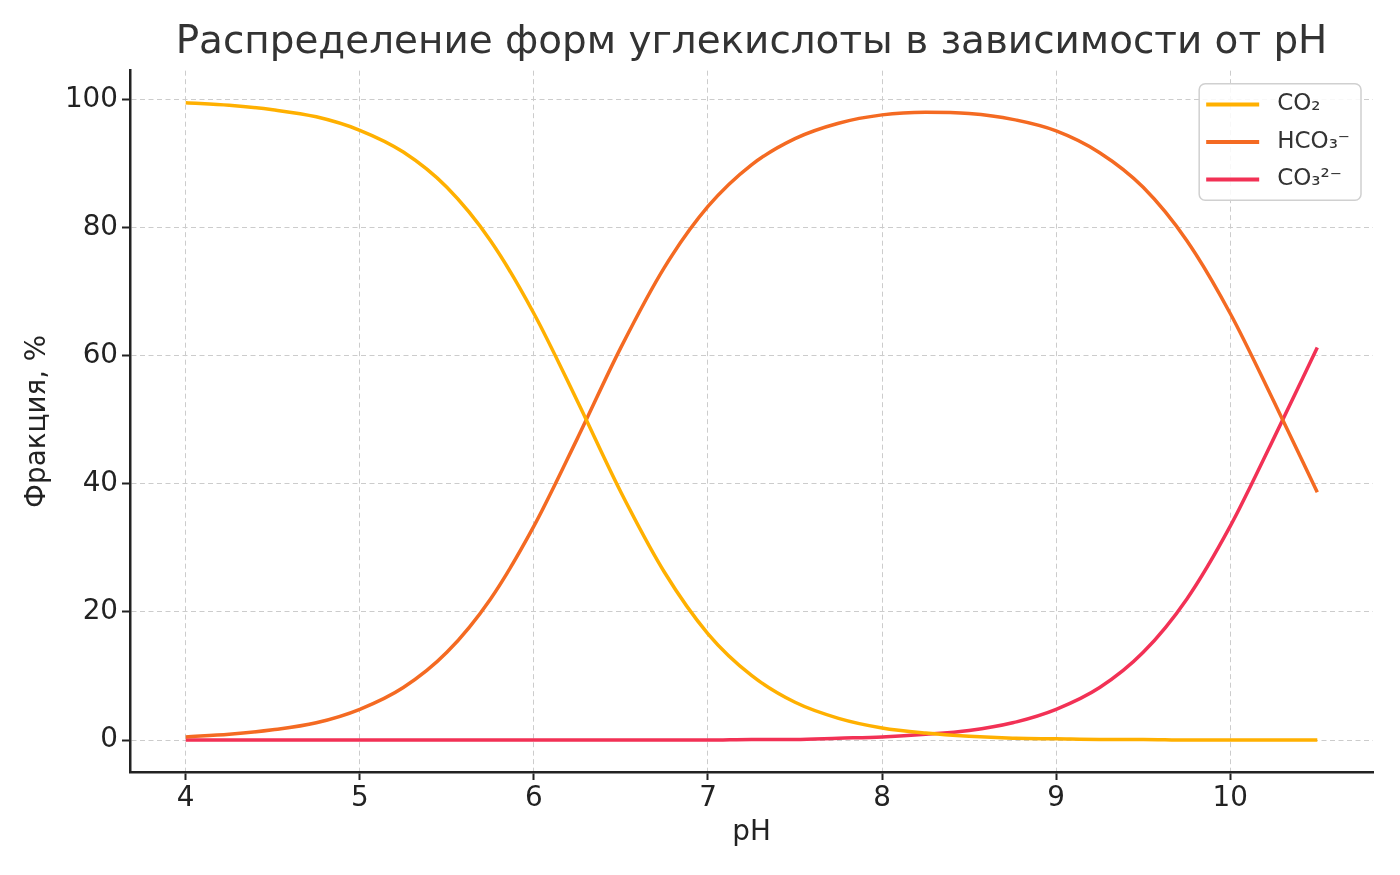 The width and height of the screenshot is (1400, 875). I want to click on y-tick-label: 80, so click(100, 225).